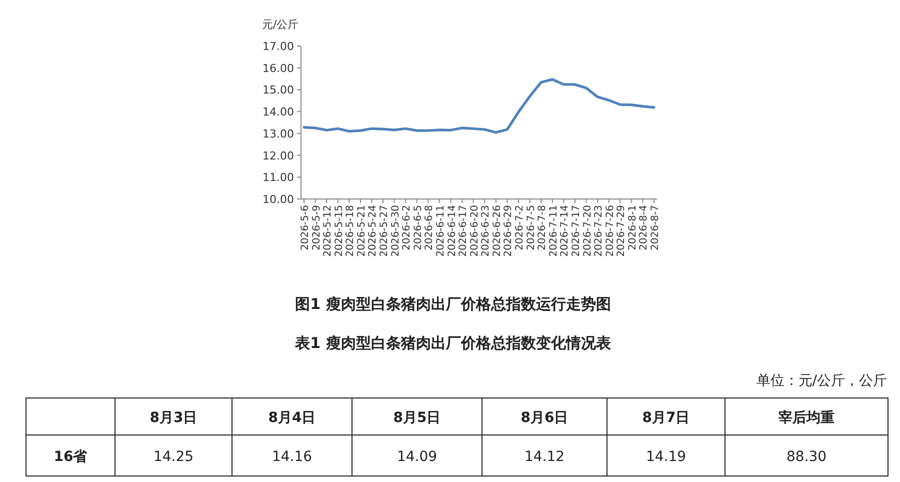 This screenshot has width=900, height=482. I want to click on x-tick-label: 2026-5-24, so click(373, 231).